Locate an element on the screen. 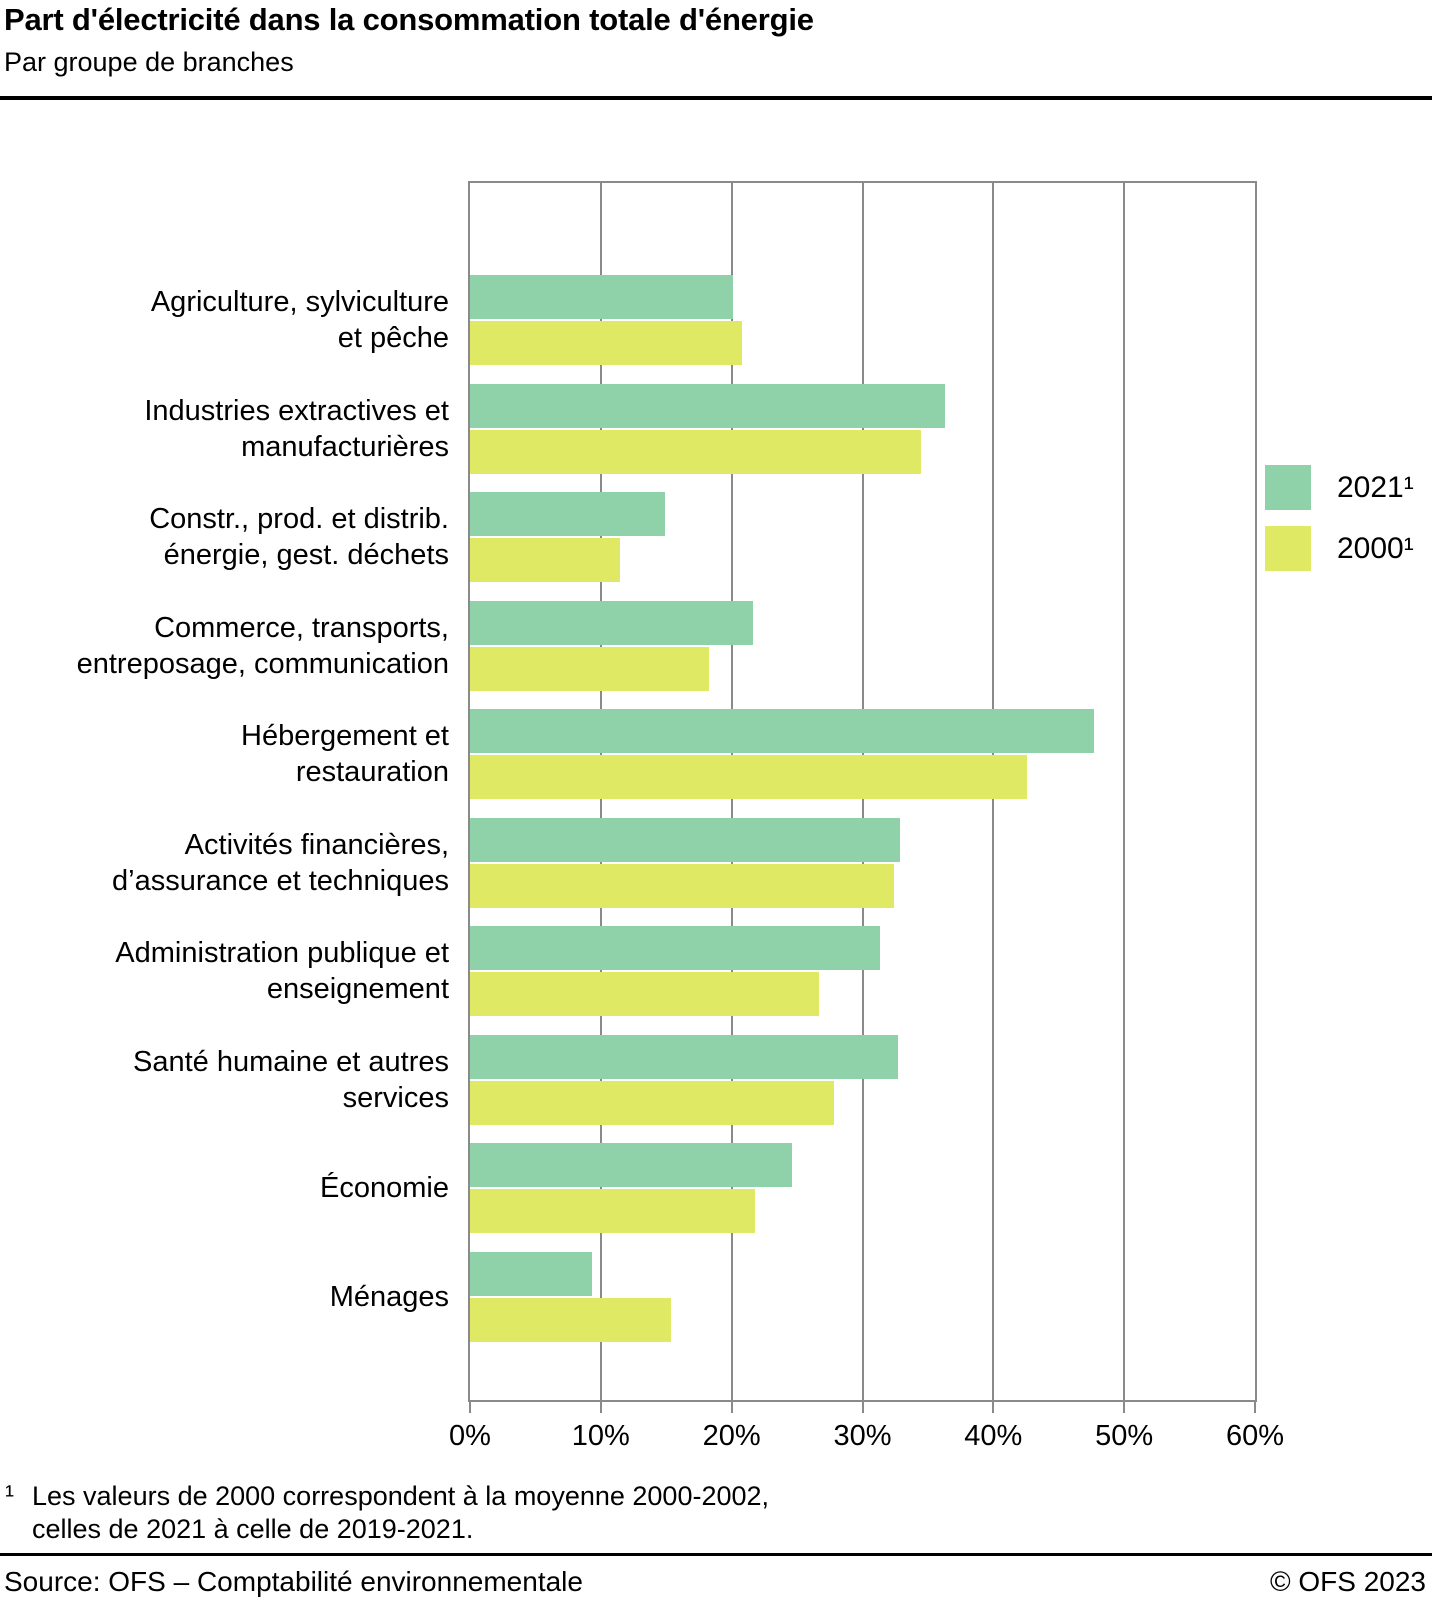  x-axis-tick-label: 0% is located at coordinates (470, 1436).